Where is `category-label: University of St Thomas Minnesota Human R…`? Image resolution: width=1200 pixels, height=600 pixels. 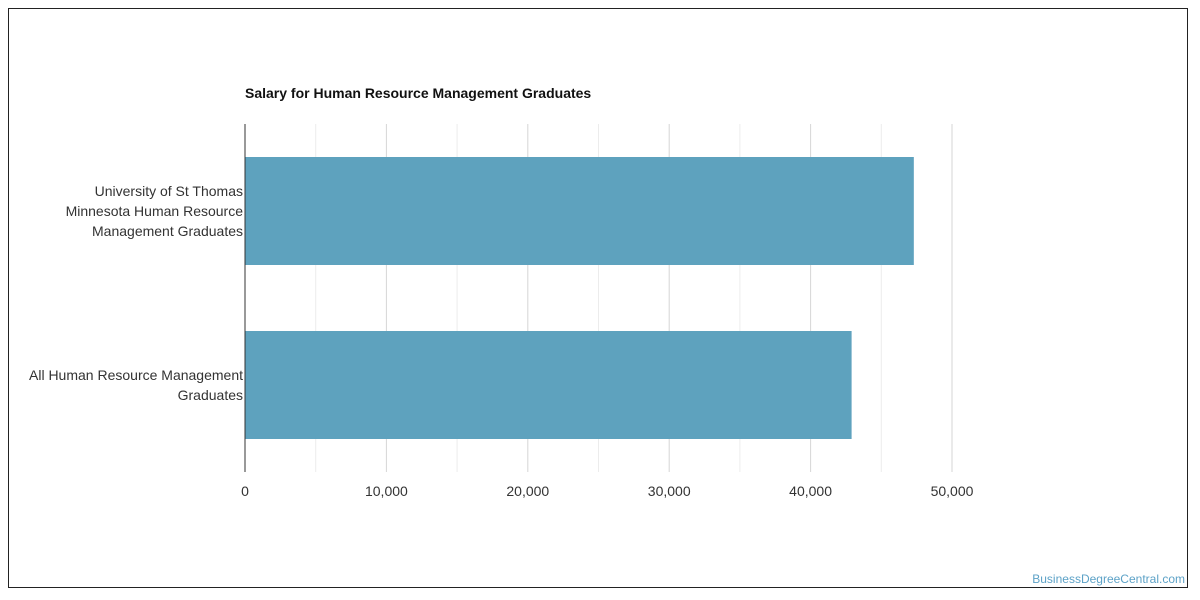 category-label: University of St Thomas Minnesota Human R… is located at coordinates (123, 211).